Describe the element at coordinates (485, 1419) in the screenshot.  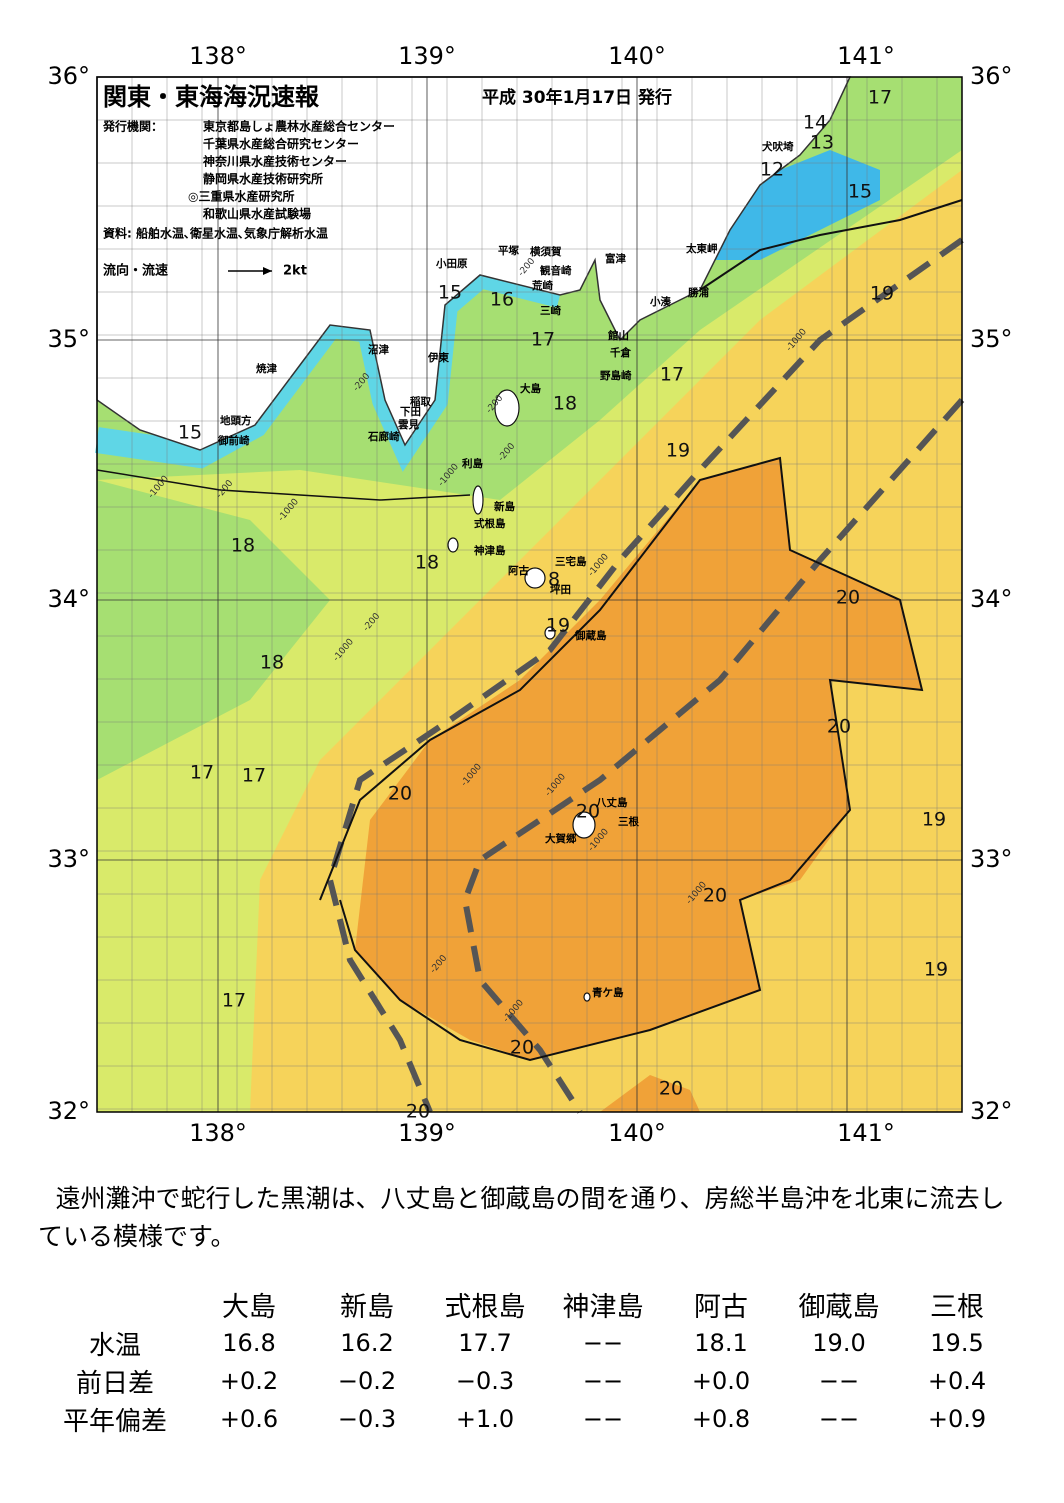
I see `cell: +1.0` at that location.